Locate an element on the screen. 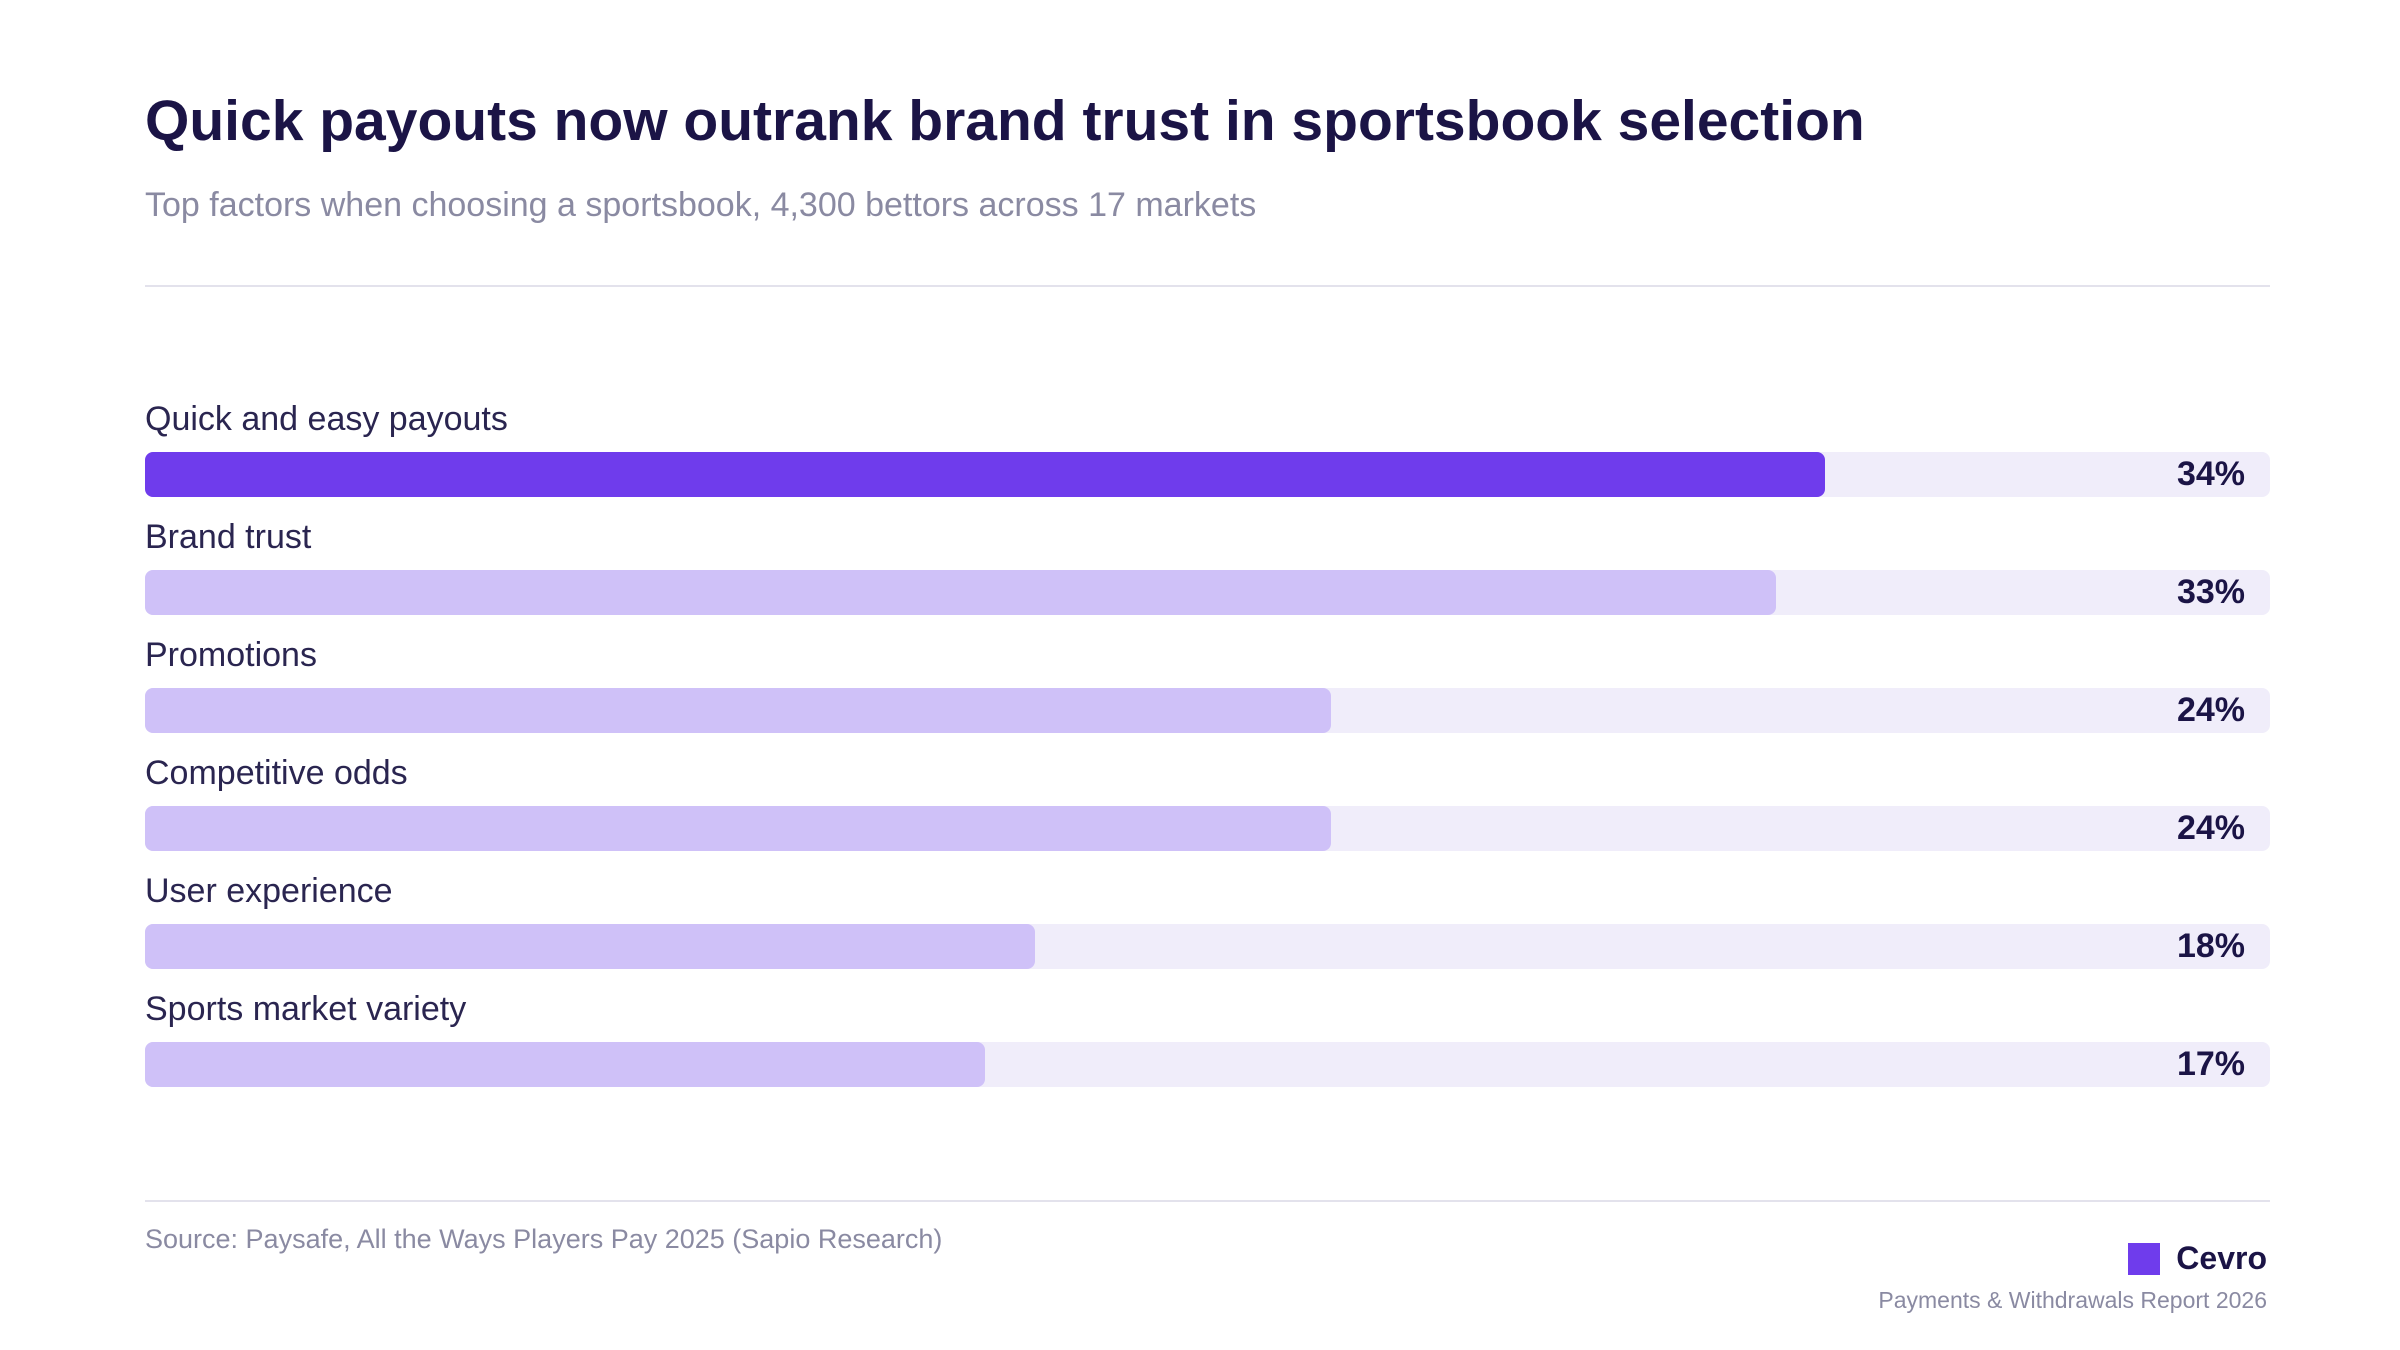 This screenshot has width=2400, height=1350. bar-category-label: Brand trust is located at coordinates (228, 537).